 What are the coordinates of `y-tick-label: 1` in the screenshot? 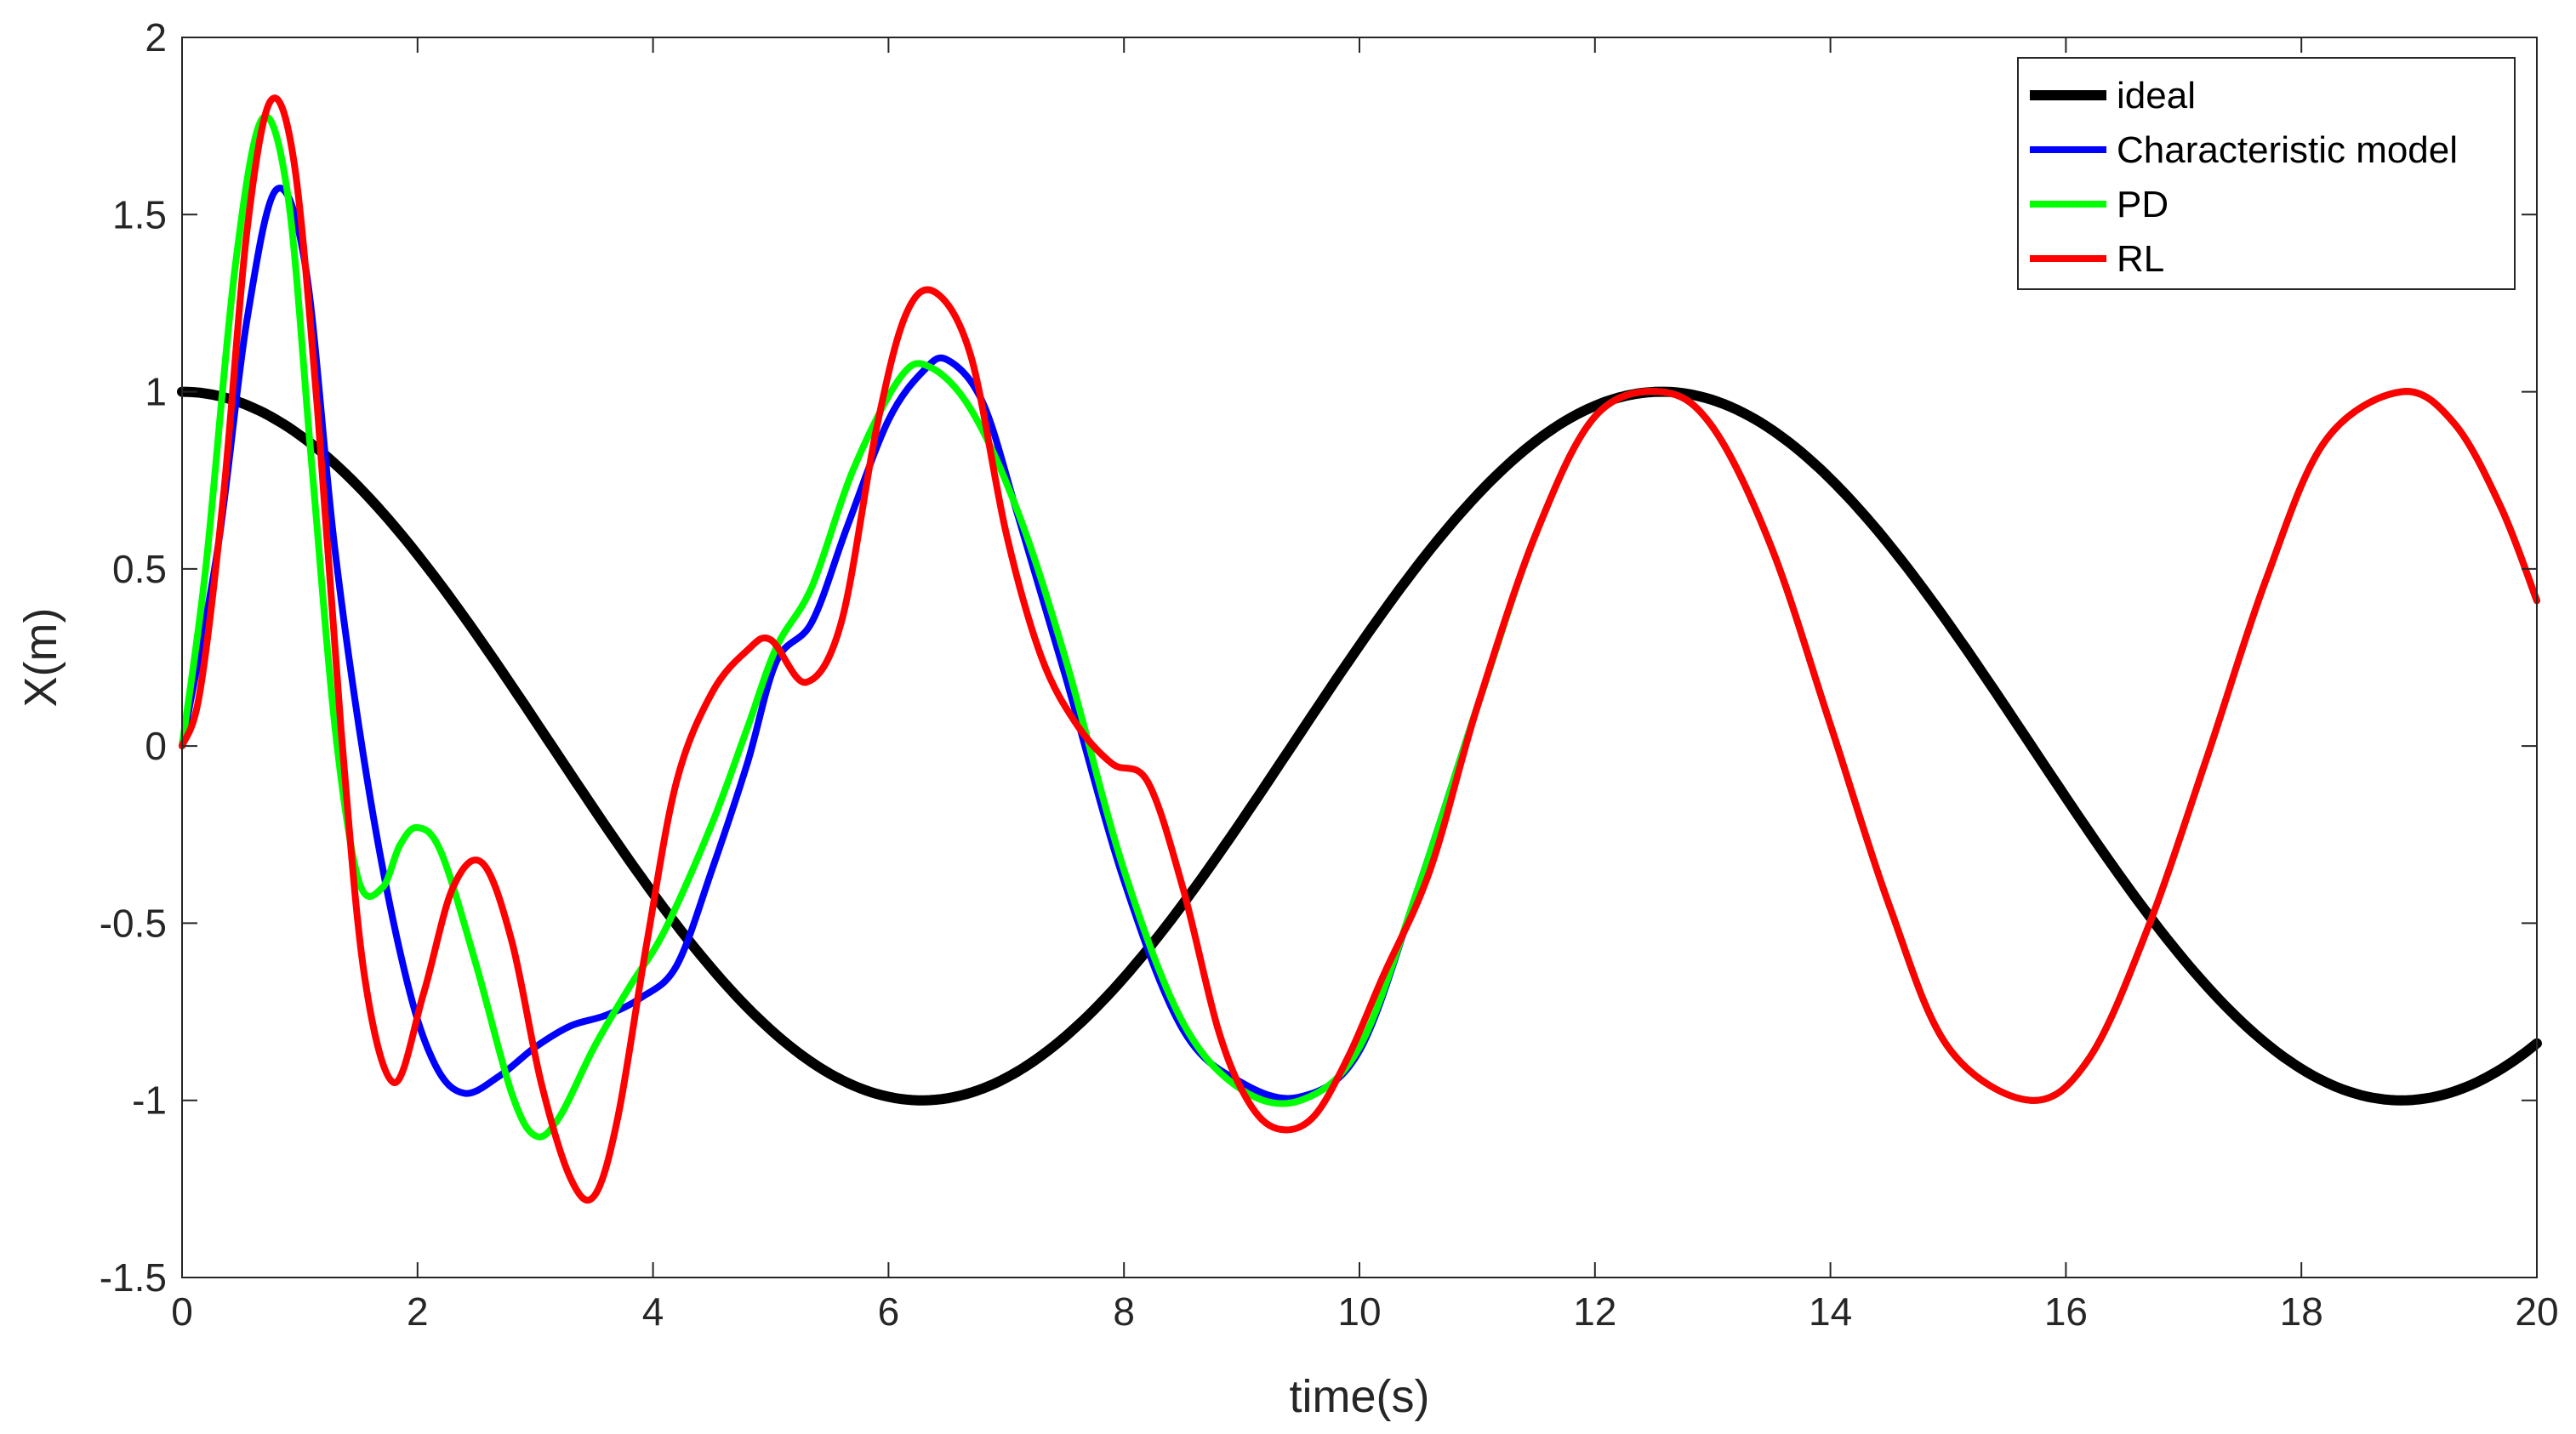 It's located at (156, 392).